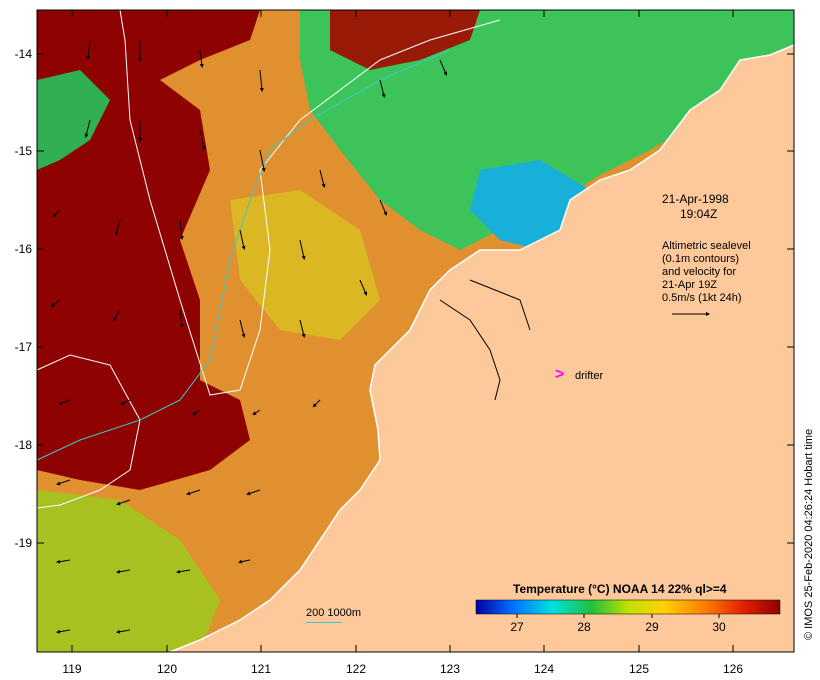  Describe the element at coordinates (88, 431) in the screenshot. I see `sealevel-contour-south` at that location.